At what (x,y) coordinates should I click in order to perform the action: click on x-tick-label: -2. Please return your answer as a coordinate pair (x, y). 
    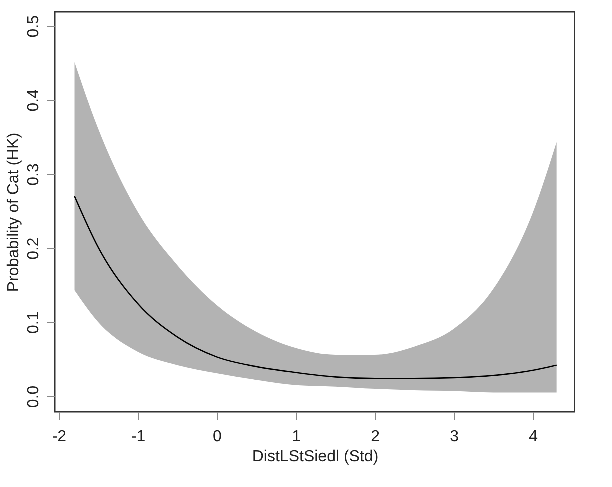
    Looking at the image, I should click on (59, 437).